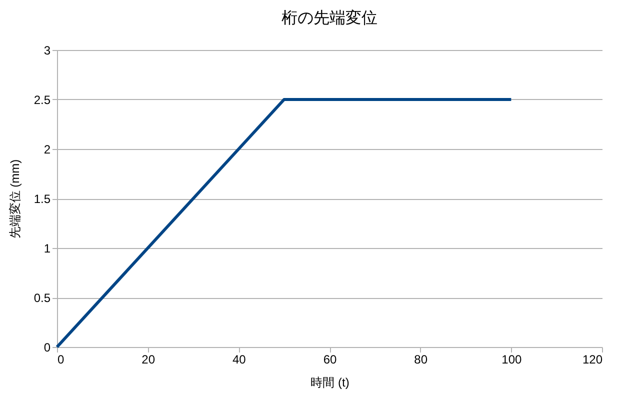 The height and width of the screenshot is (407, 624). Describe the element at coordinates (330, 17) in the screenshot. I see `chart-title: 桁の先端変位` at that location.